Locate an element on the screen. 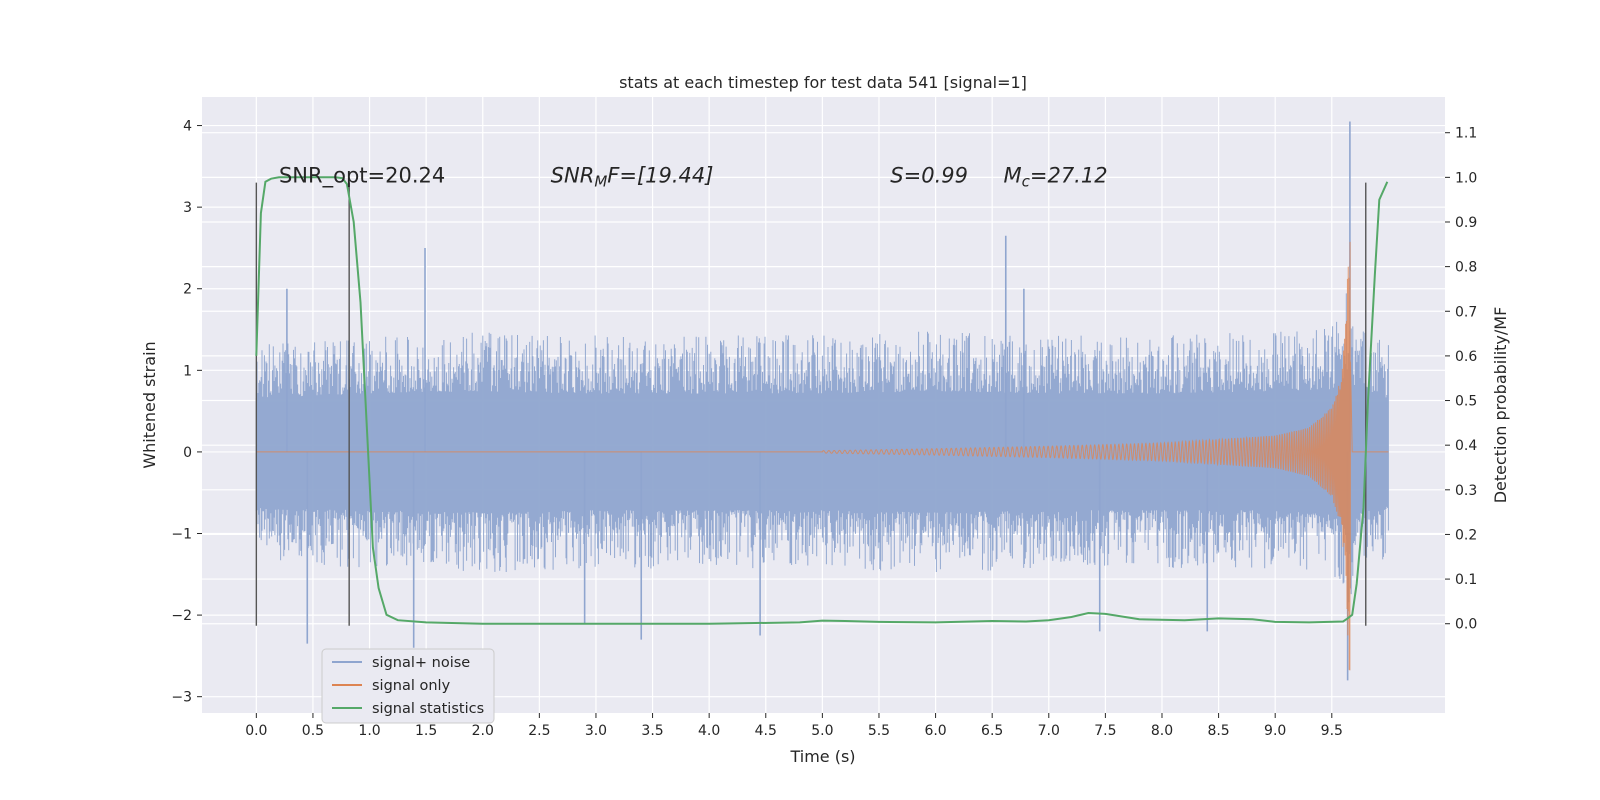 The width and height of the screenshot is (1600, 800). x-tick-label: 9.0 is located at coordinates (1275, 731).